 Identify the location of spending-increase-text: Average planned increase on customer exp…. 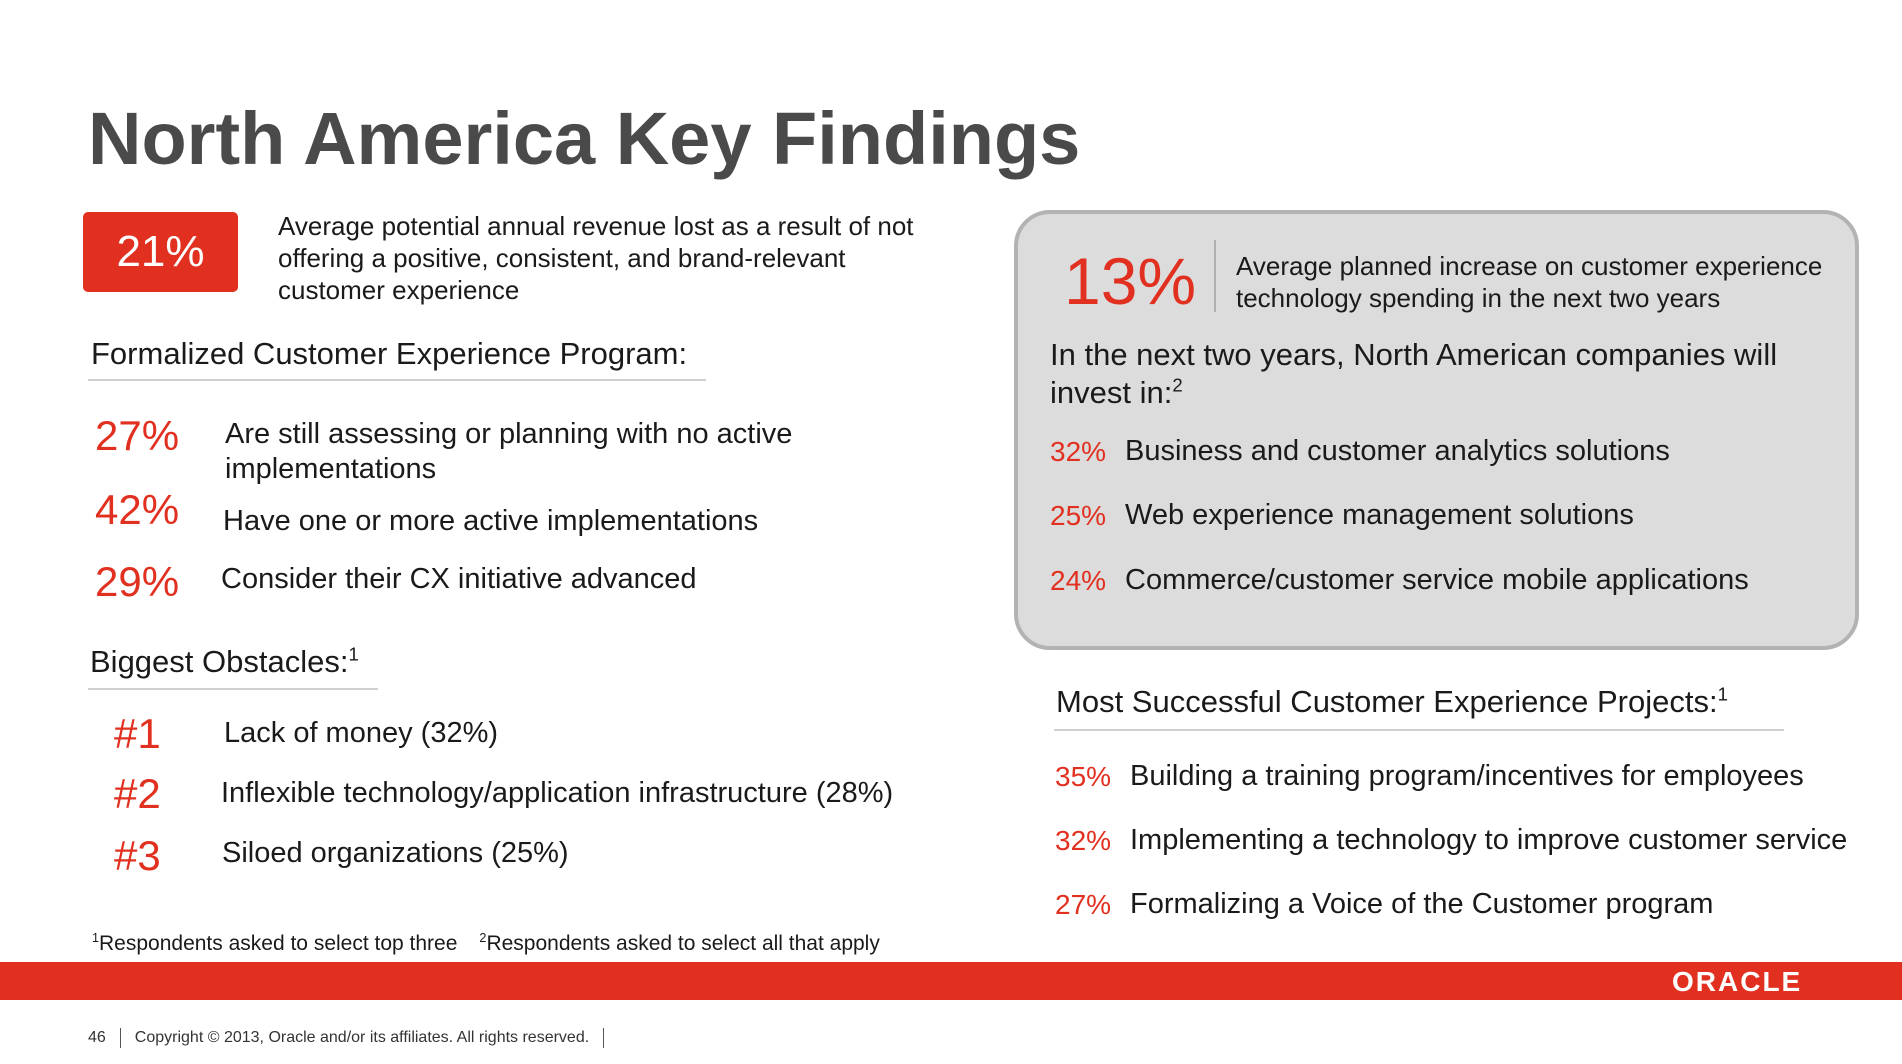
(1529, 282).